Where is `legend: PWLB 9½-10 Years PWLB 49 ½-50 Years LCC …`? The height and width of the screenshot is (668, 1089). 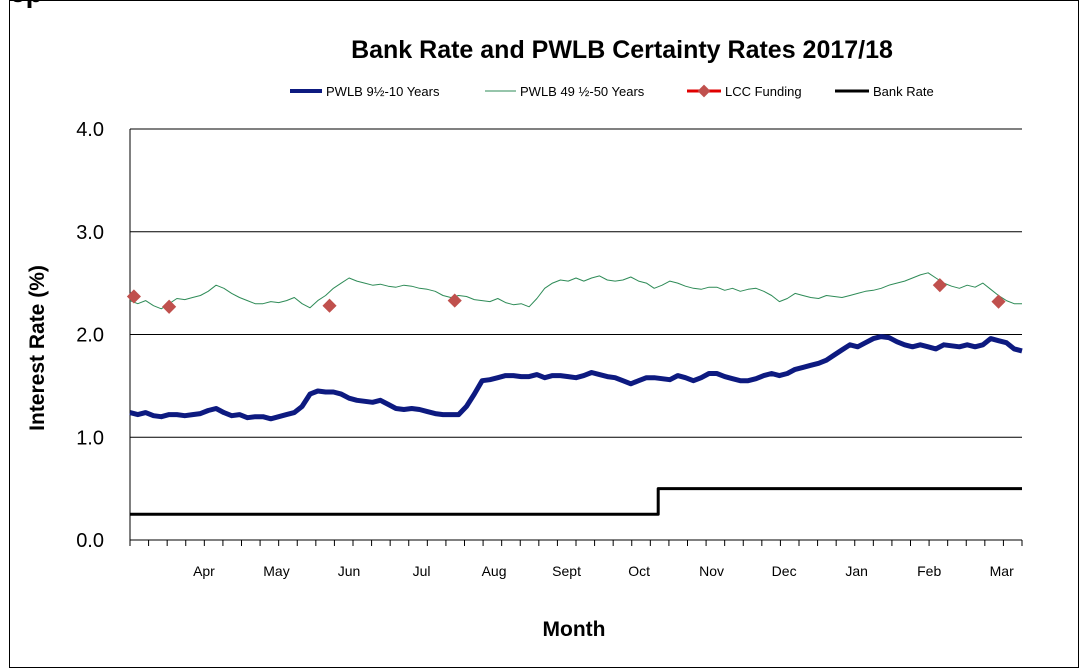 legend: PWLB 9½-10 Years PWLB 49 ½-50 Years LCC … is located at coordinates (612, 91).